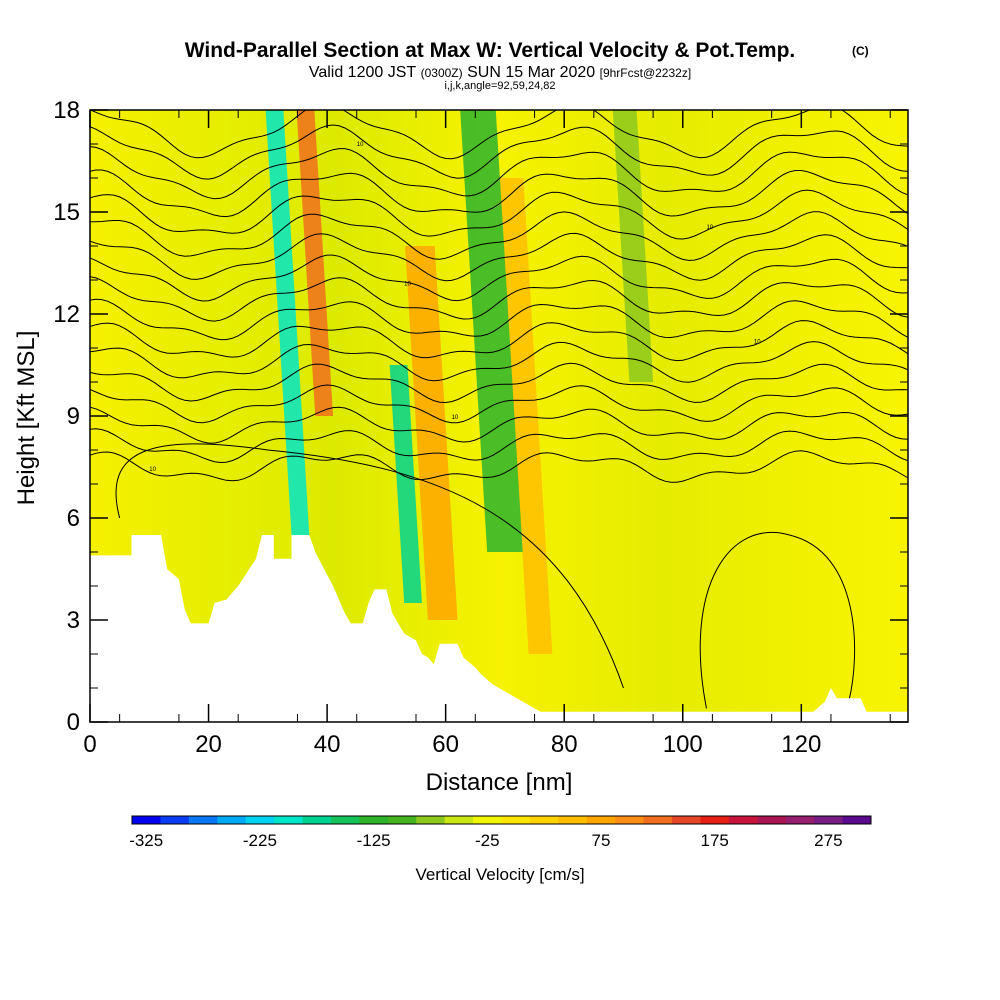 The image size is (1000, 1000). I want to click on colorbar-tick-label: -325, so click(146, 840).